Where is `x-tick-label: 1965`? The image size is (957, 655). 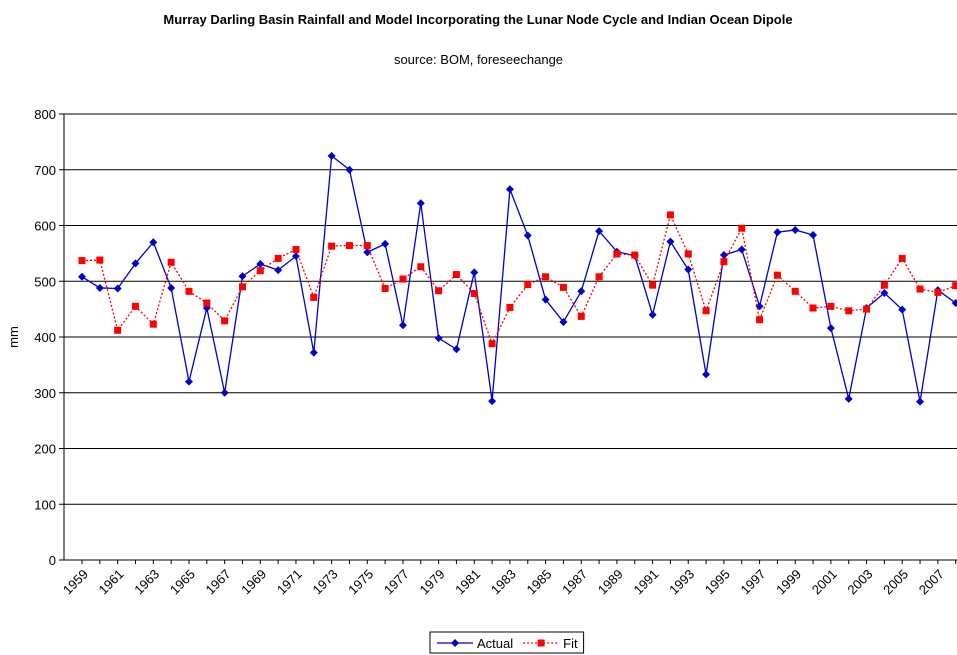
x-tick-label: 1965 is located at coordinates (182, 581).